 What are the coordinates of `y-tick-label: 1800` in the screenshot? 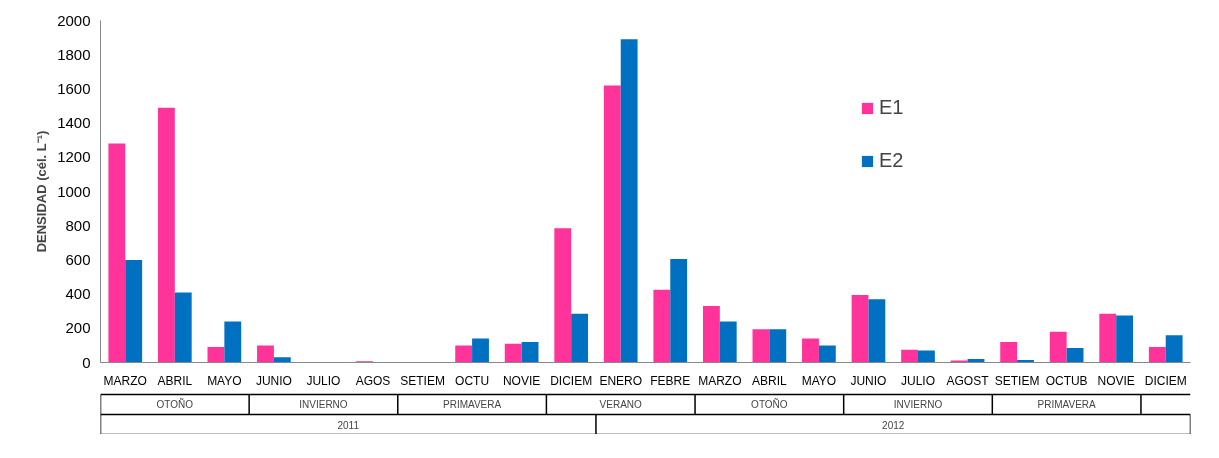 It's located at (74, 54).